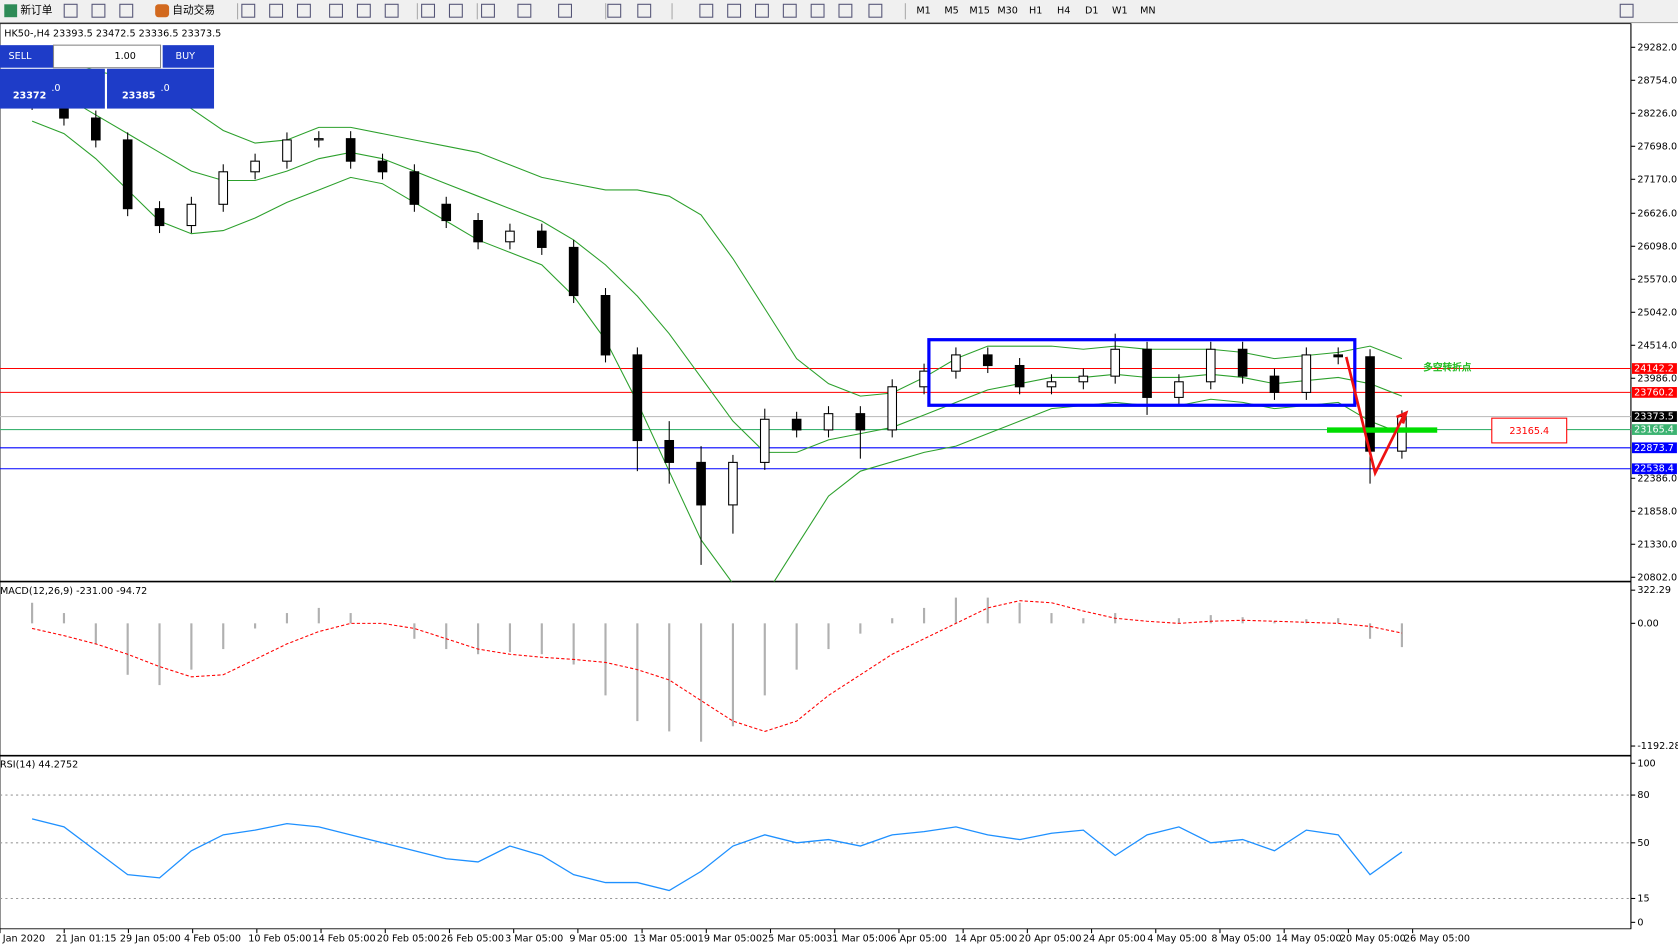 This screenshot has width=1678, height=946. Describe the element at coordinates (1241, 938) in the screenshot. I see `x-tick-label: 8 May 05:00` at that location.